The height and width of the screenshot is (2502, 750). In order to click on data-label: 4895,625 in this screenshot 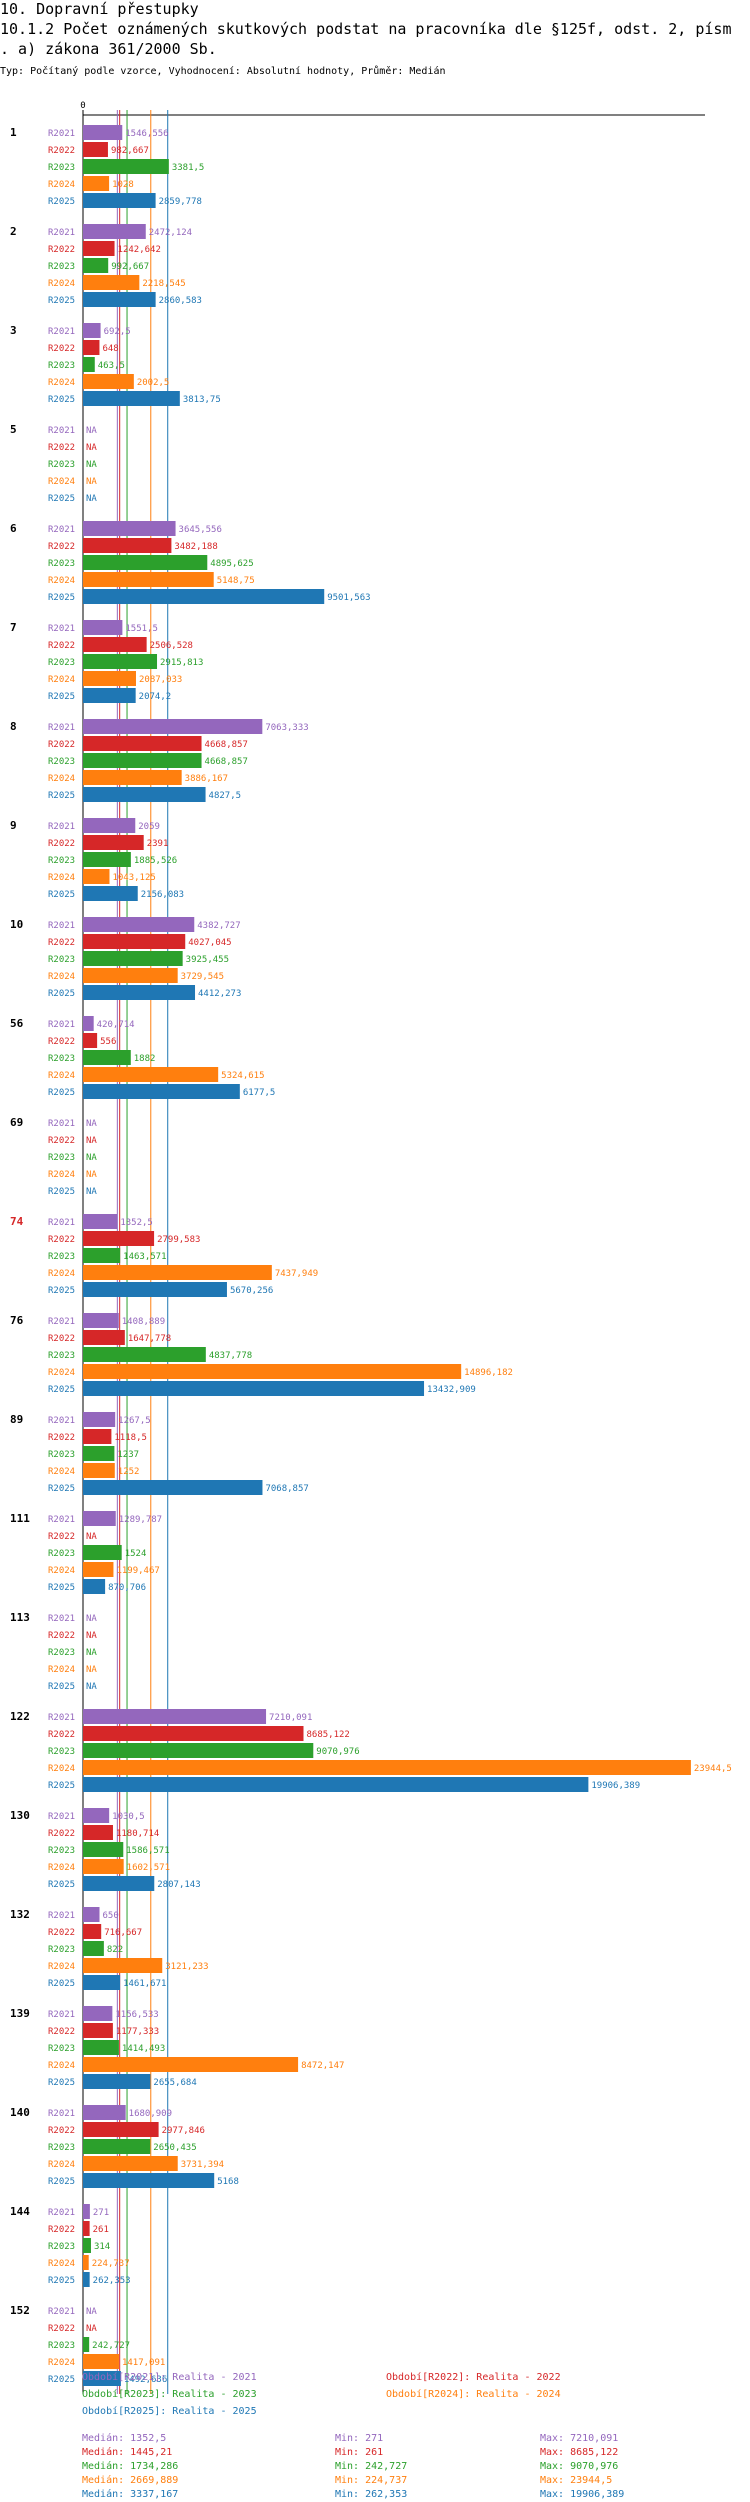, I will do `click(231, 564)`.